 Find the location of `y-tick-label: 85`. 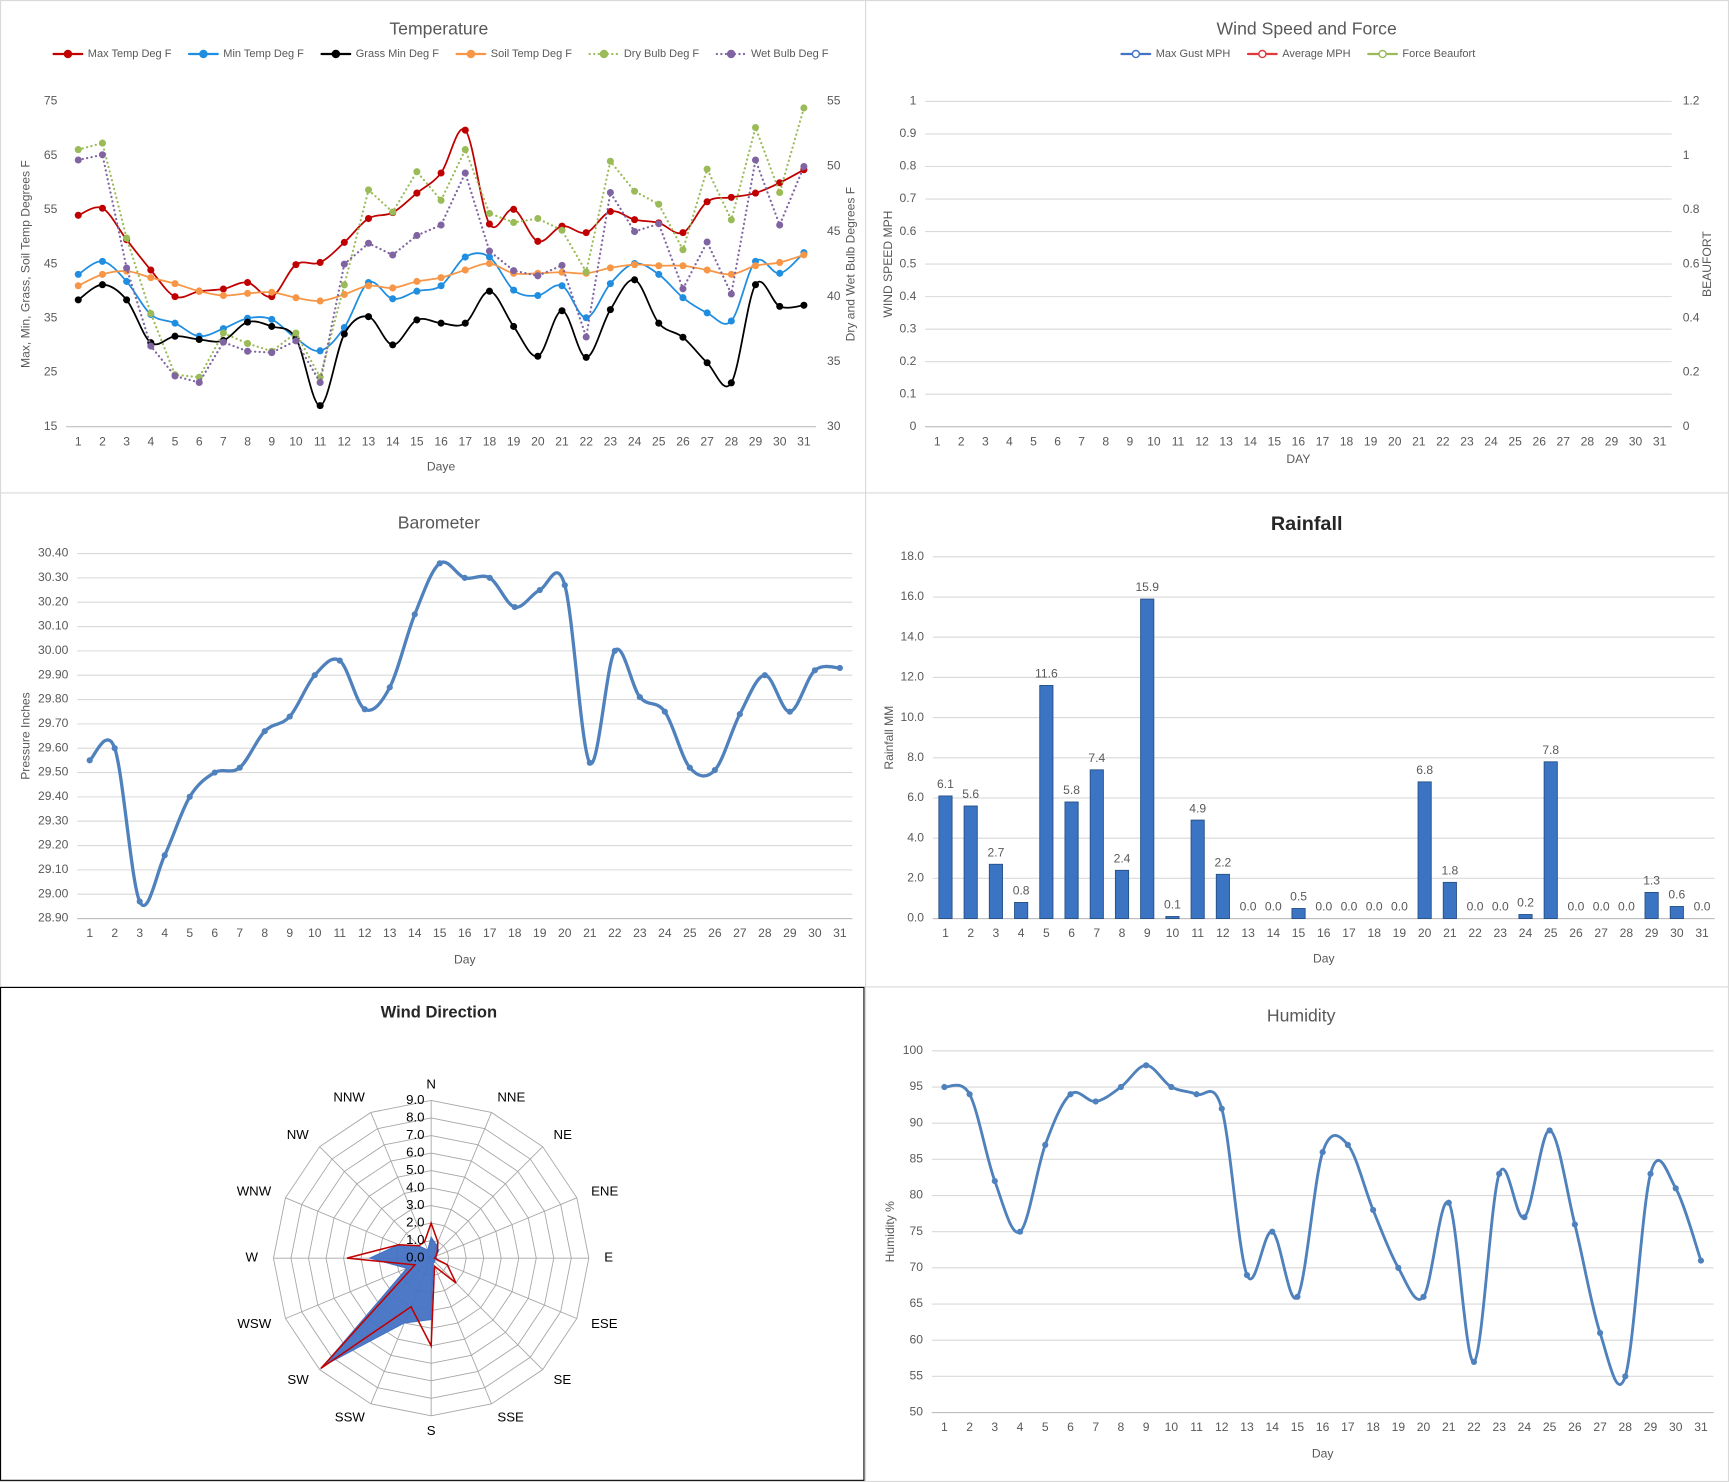

y-tick-label: 85 is located at coordinates (916, 1159).